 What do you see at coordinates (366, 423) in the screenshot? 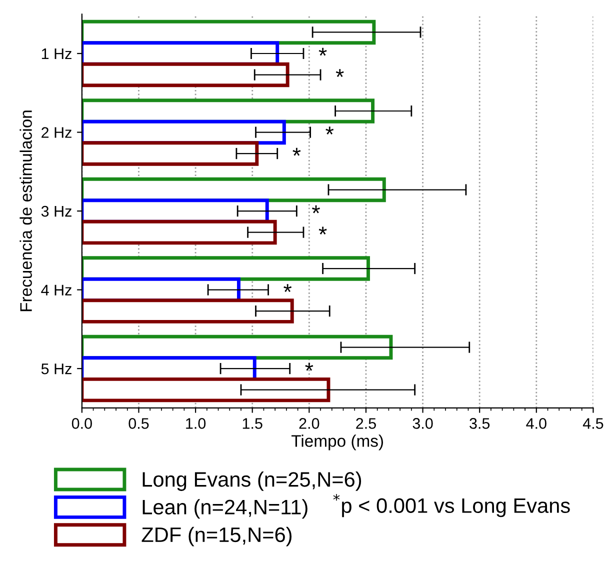
I see `x-tick-label: 2.5` at bounding box center [366, 423].